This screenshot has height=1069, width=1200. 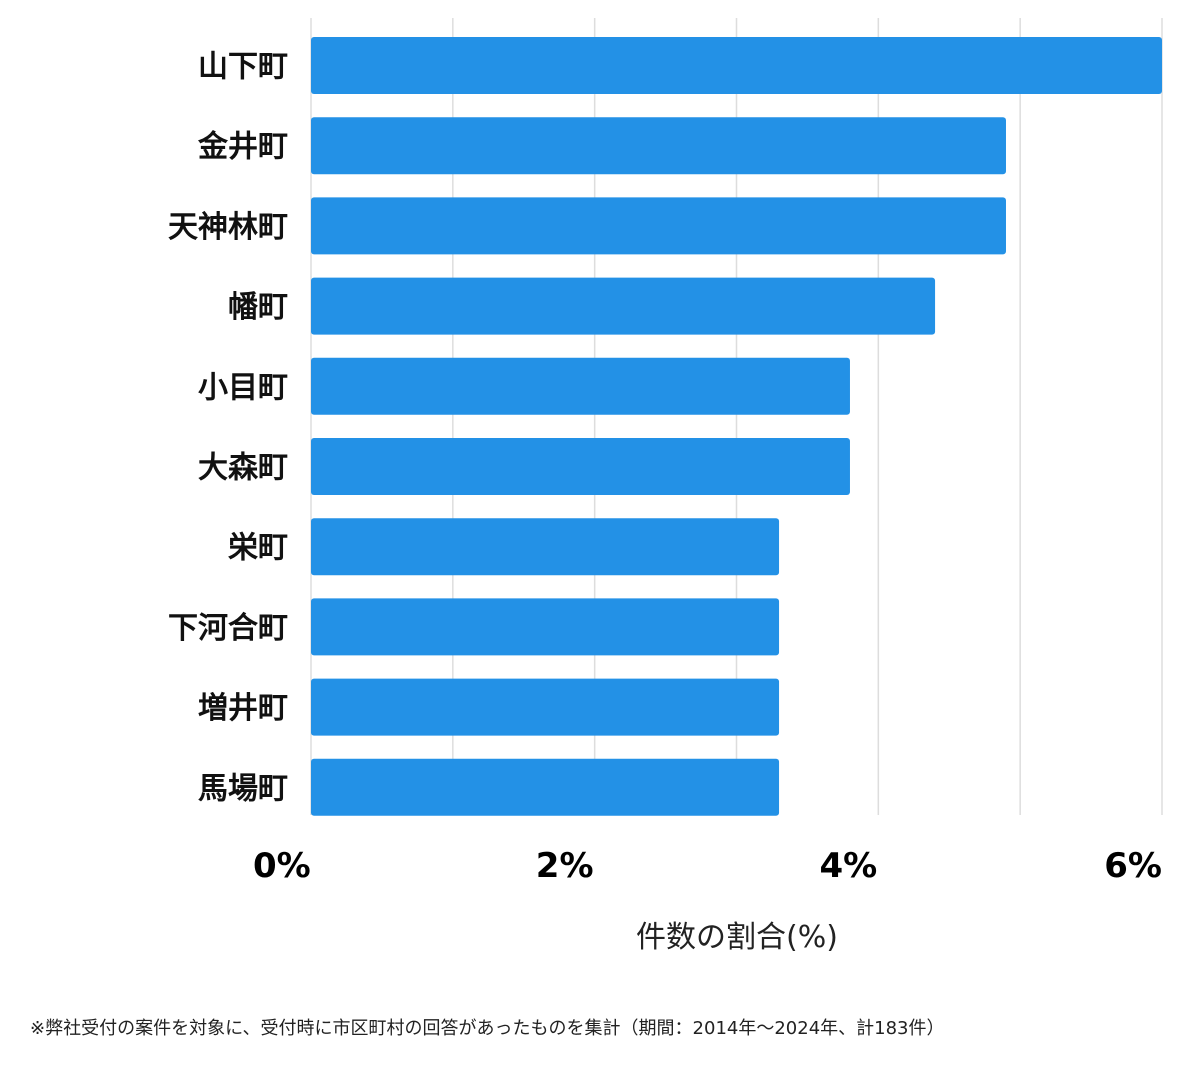 What do you see at coordinates (243, 788) in the screenshot?
I see `category-label: 馬場町` at bounding box center [243, 788].